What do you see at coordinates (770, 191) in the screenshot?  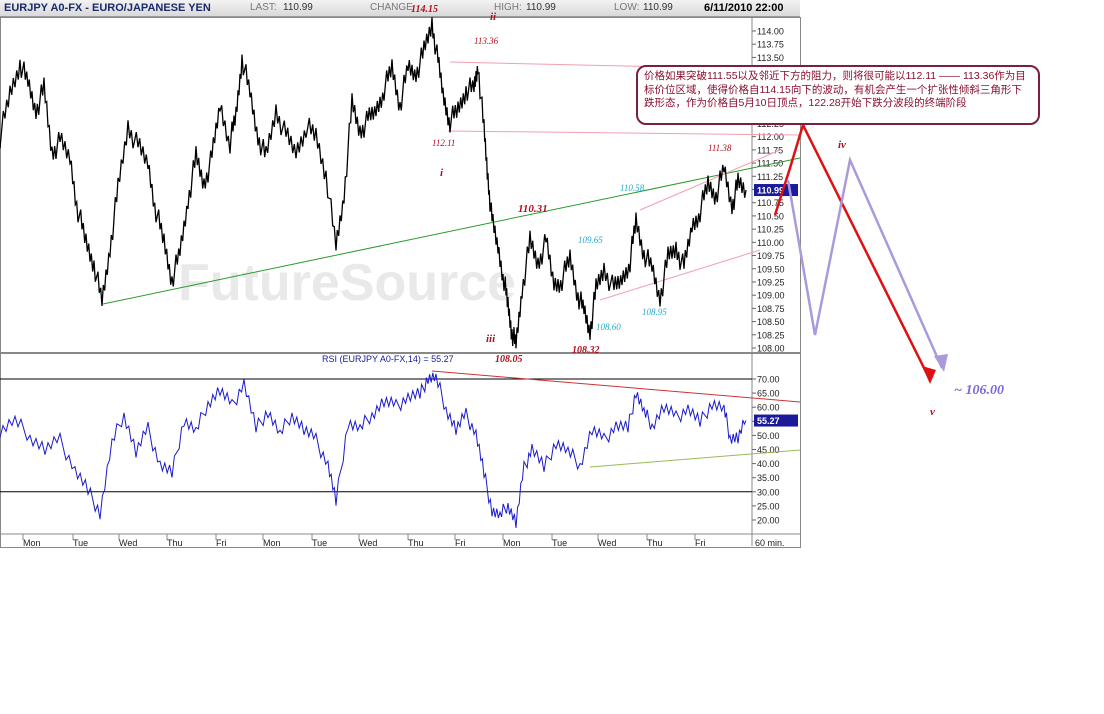 I see `last-price-label: 110.99` at bounding box center [770, 191].